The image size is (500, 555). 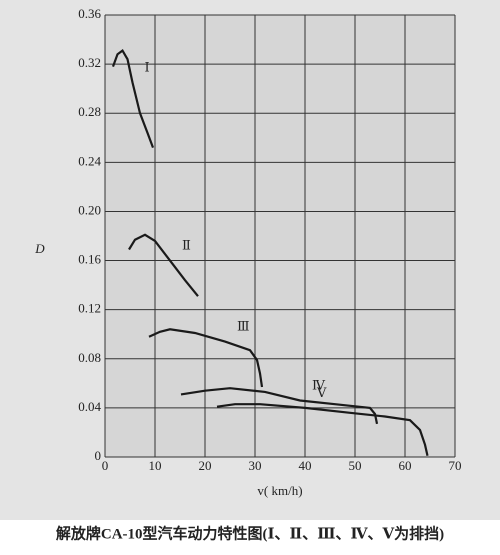 I want to click on y-tick-label: 0.24, so click(x=89, y=160).